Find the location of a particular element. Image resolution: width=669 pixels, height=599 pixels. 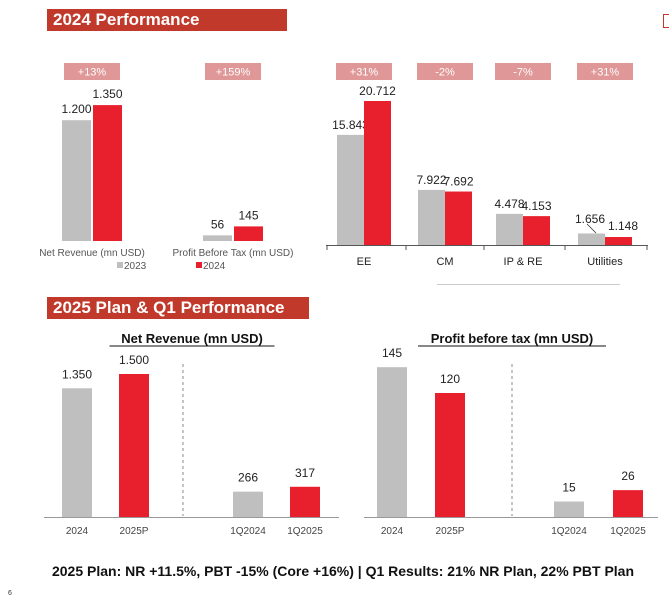

plan-category-pbt-plan-0: 2024 is located at coordinates (392, 531).